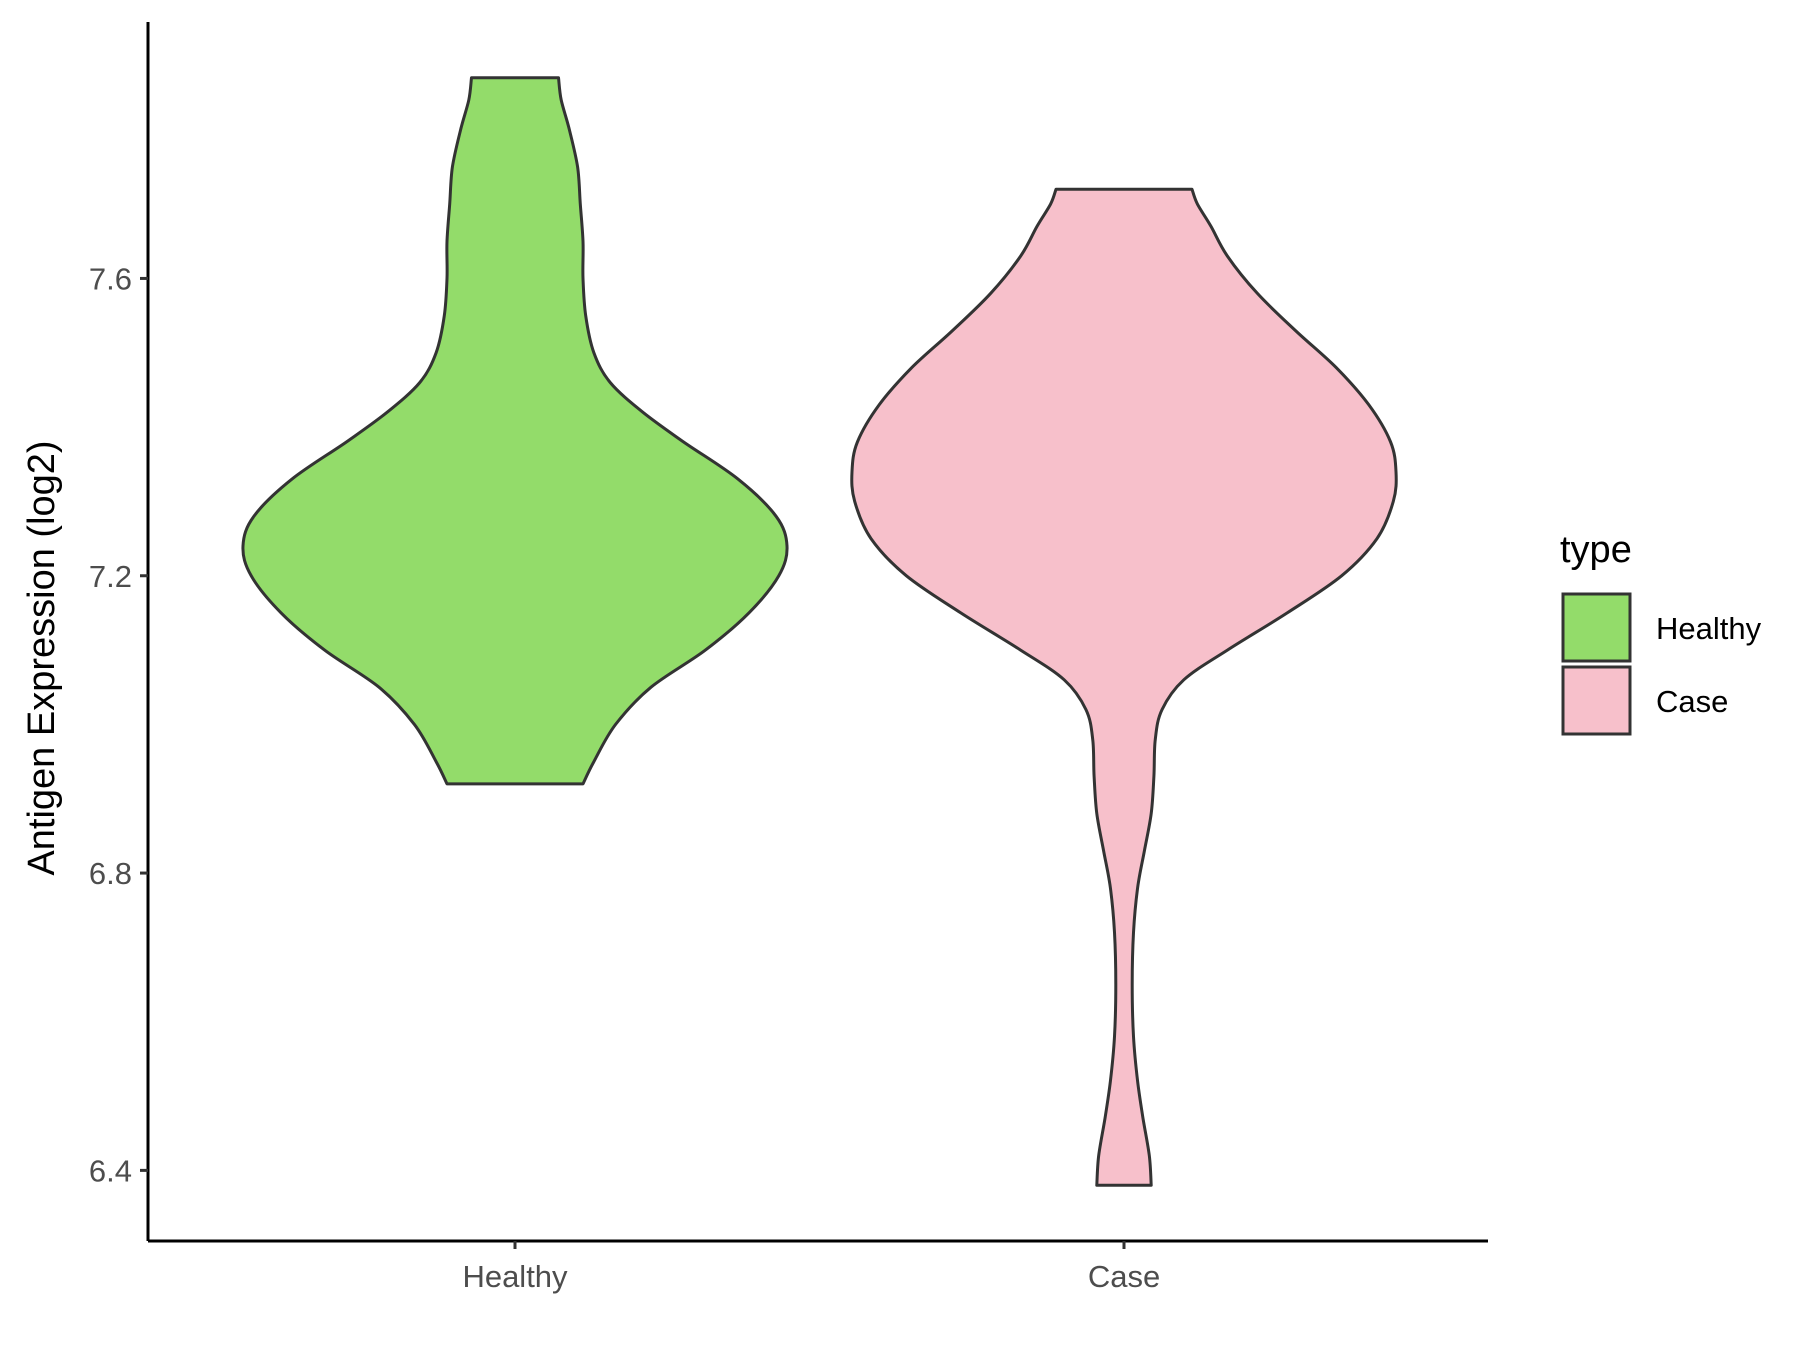  What do you see at coordinates (1709, 628) in the screenshot?
I see `legend-label-healthy: Healthy` at bounding box center [1709, 628].